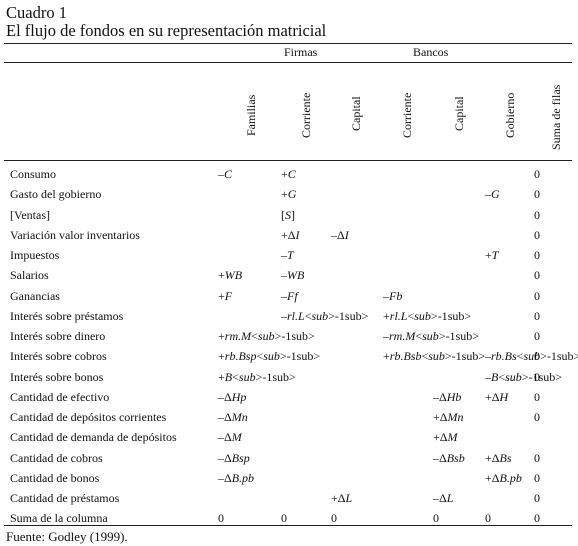 Image resolution: width=578 pixels, height=546 pixels. I want to click on table-row: Variación valor inventarios +ΔI –ΔI 0, so click(289, 238).